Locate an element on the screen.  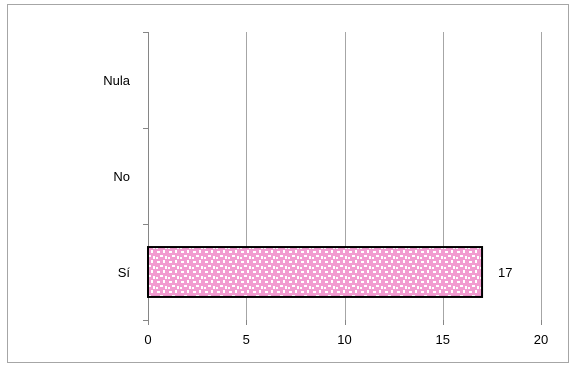
y-category-label: Nula is located at coordinates (117, 80).